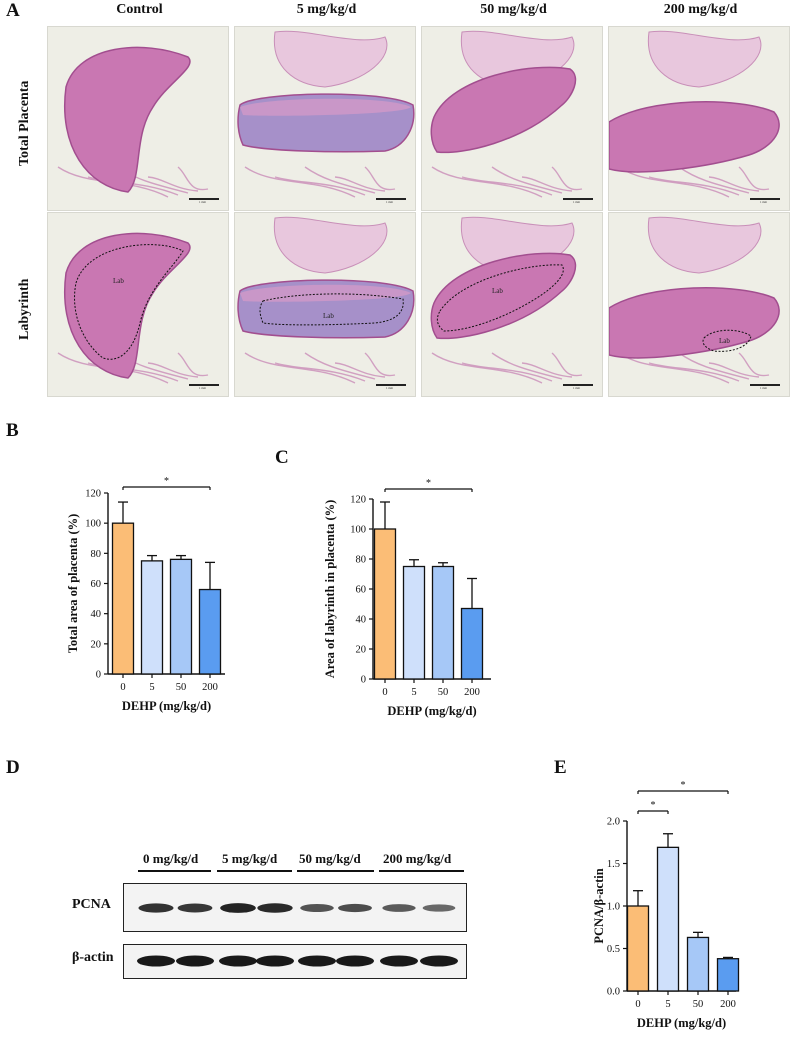 The height and width of the screenshot is (1051, 790). I want to click on row-heading-total-placenta: Total Placenta, so click(24, 123).